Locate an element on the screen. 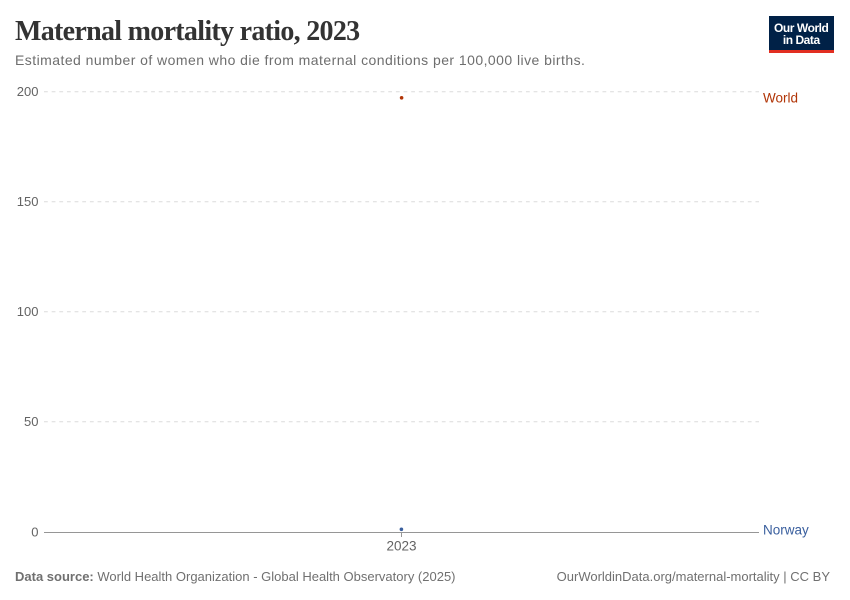 The height and width of the screenshot is (600, 850). svg-text: 200 is located at coordinates (28, 91).